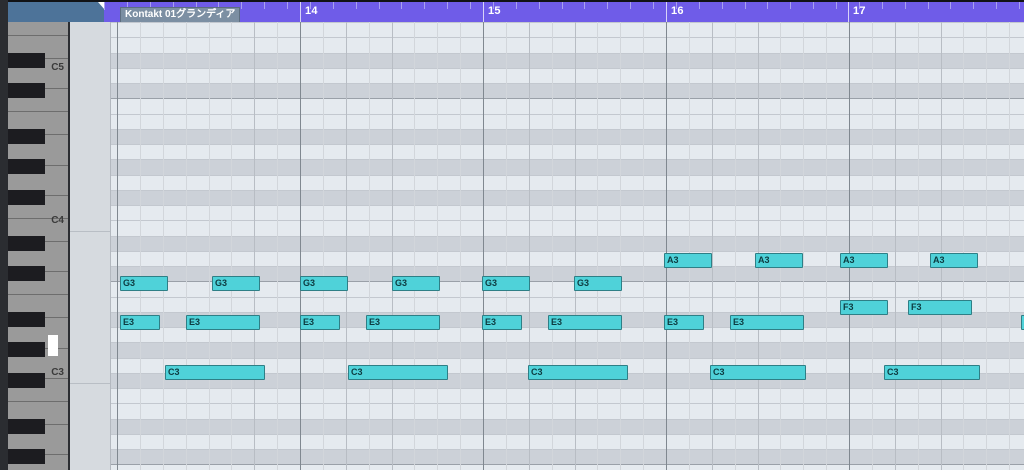 This screenshot has width=1024, height=470. What do you see at coordinates (564, 12) in the screenshot?
I see `ruler-cycle-range` at bounding box center [564, 12].